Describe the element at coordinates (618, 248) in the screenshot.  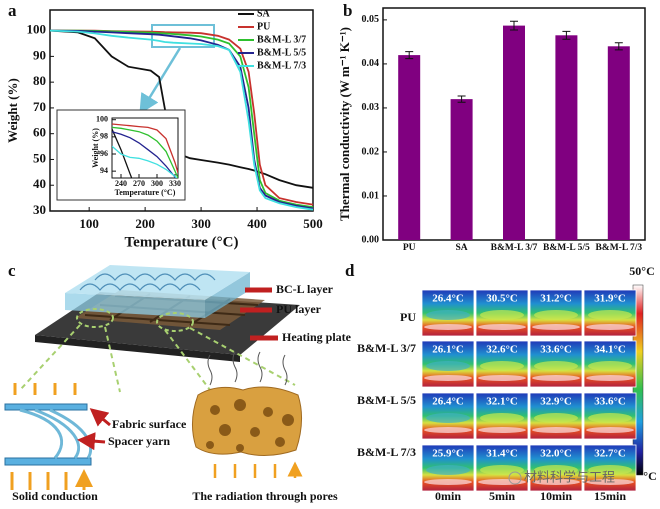
I see `x-tick-label: B&M-L 7/3` at that location.